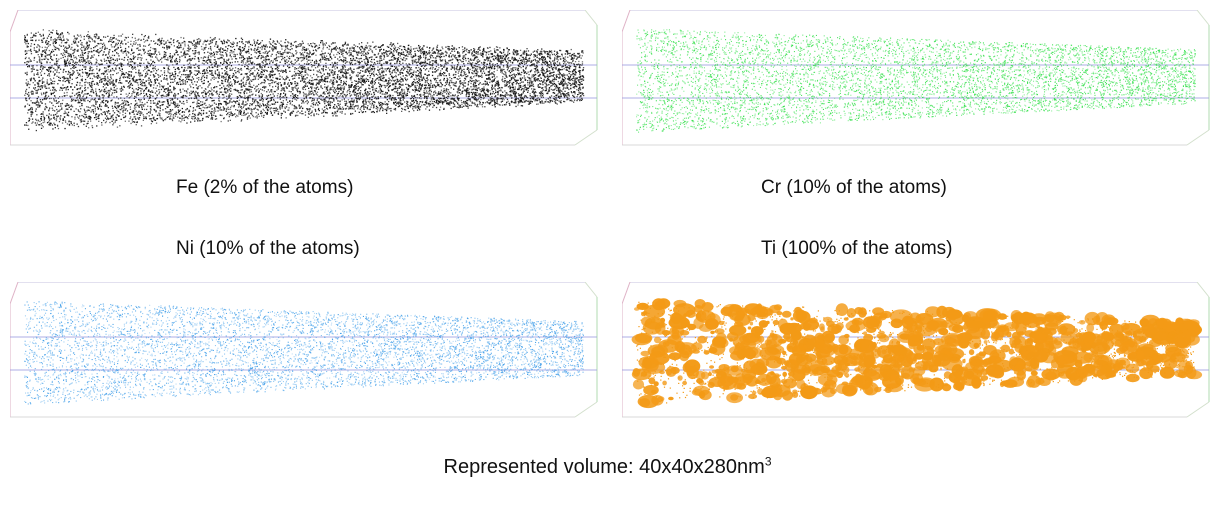  I want to click on atom-map-fe-image, so click(304, 78).